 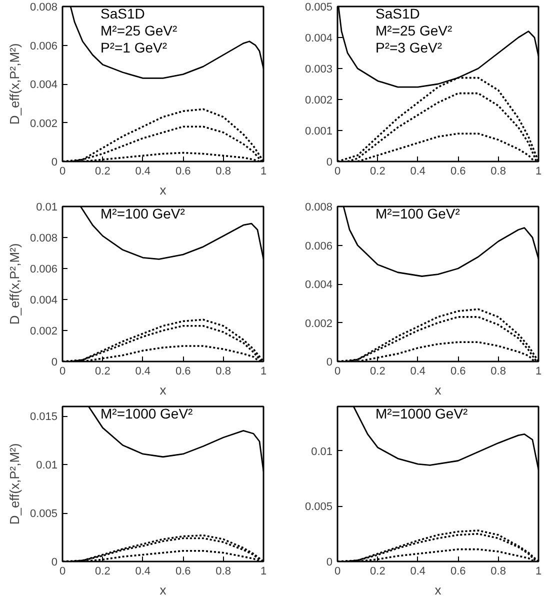 I want to click on y-tick-label: 0.015, so click(x=44, y=417).